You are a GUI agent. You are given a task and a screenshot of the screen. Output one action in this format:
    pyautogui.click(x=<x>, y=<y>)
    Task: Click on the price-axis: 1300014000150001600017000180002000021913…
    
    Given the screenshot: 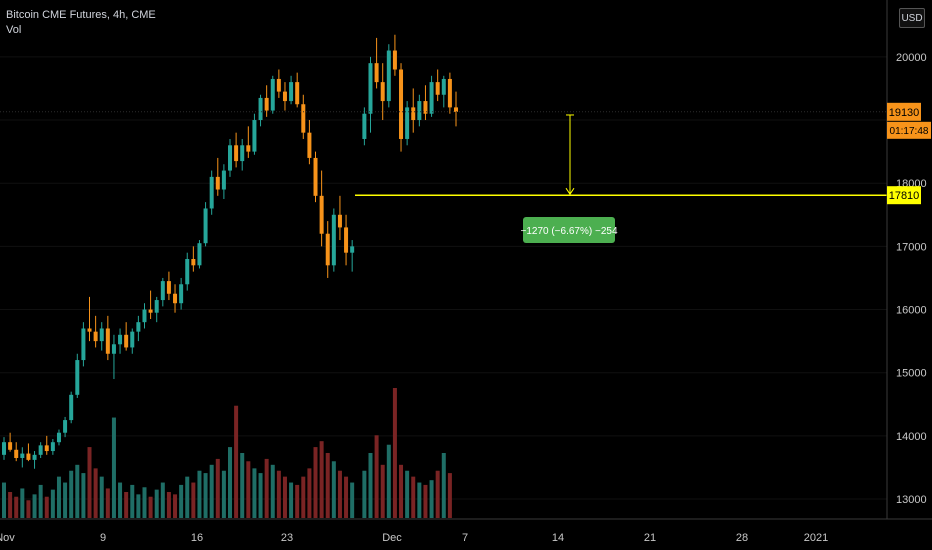 What is the action you would take?
    pyautogui.click(x=909, y=275)
    